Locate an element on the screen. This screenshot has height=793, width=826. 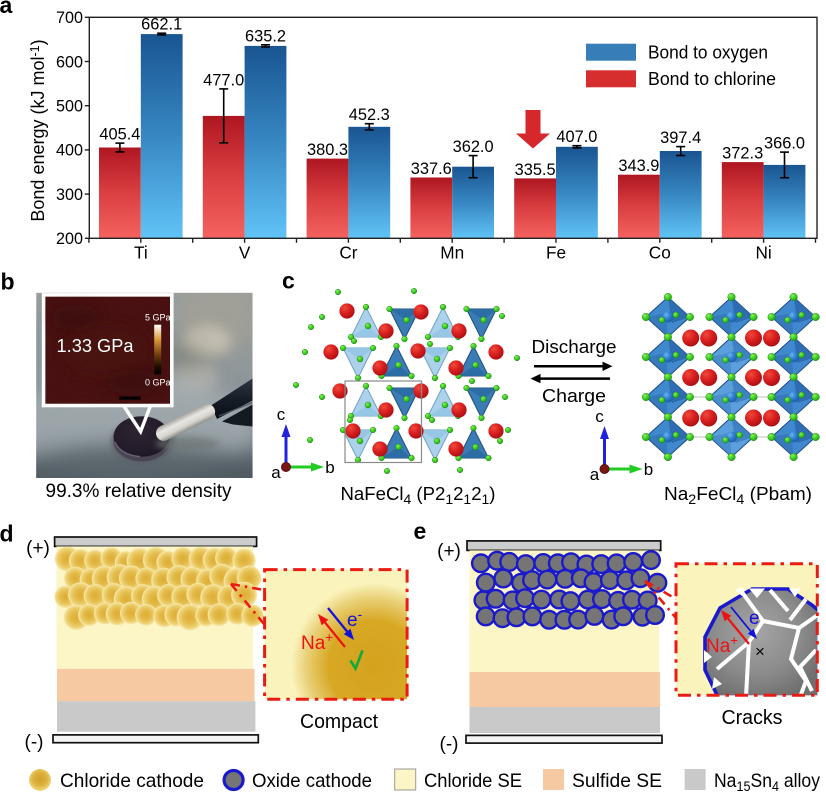
svg-text: Discharge is located at coordinates (574, 347).